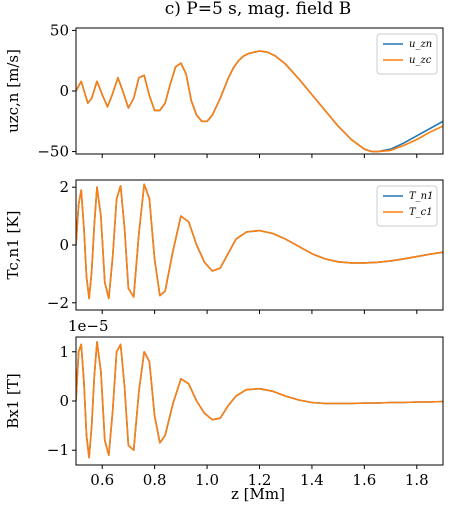  I want to click on x-tick-label: 1.0, so click(207, 480).